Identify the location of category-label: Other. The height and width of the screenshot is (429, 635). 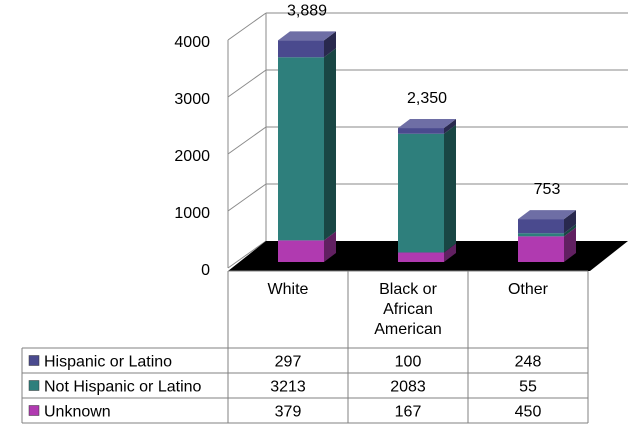
(528, 289).